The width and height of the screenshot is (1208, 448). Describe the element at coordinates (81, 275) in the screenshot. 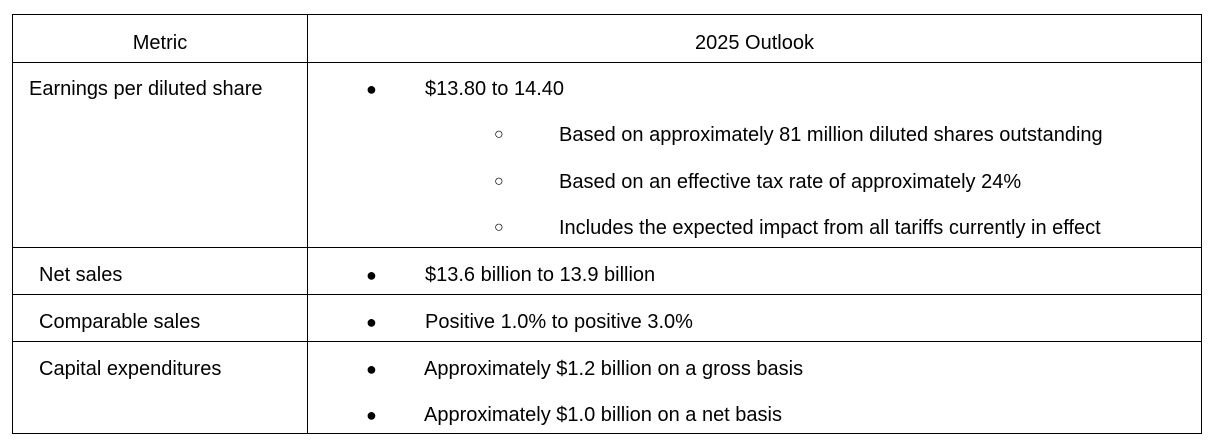

I see `metric-net-sales: Net sales` at that location.